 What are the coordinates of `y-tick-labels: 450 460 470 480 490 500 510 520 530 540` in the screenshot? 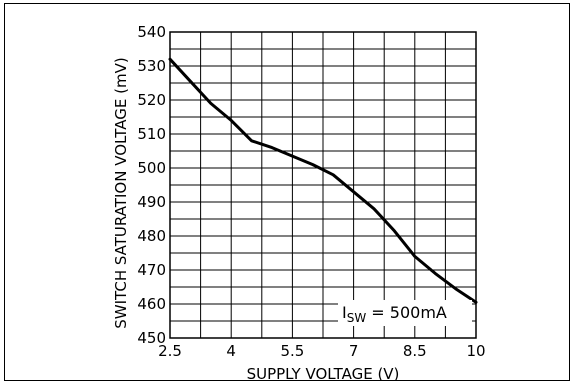 It's located at (151, 185).